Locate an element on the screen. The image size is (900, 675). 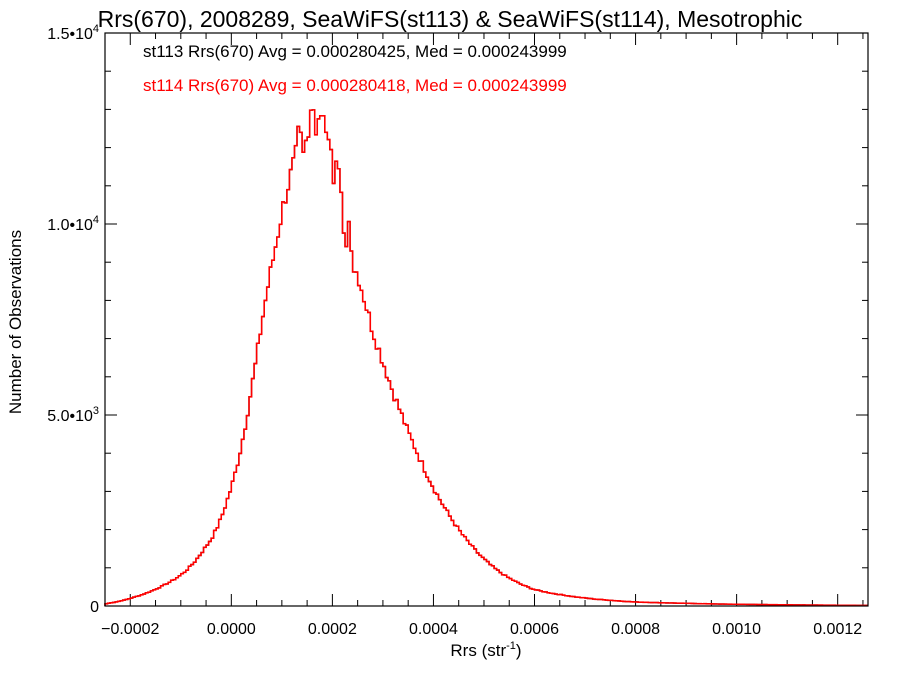
x-tick-label: 0.0010 is located at coordinates (736, 629).